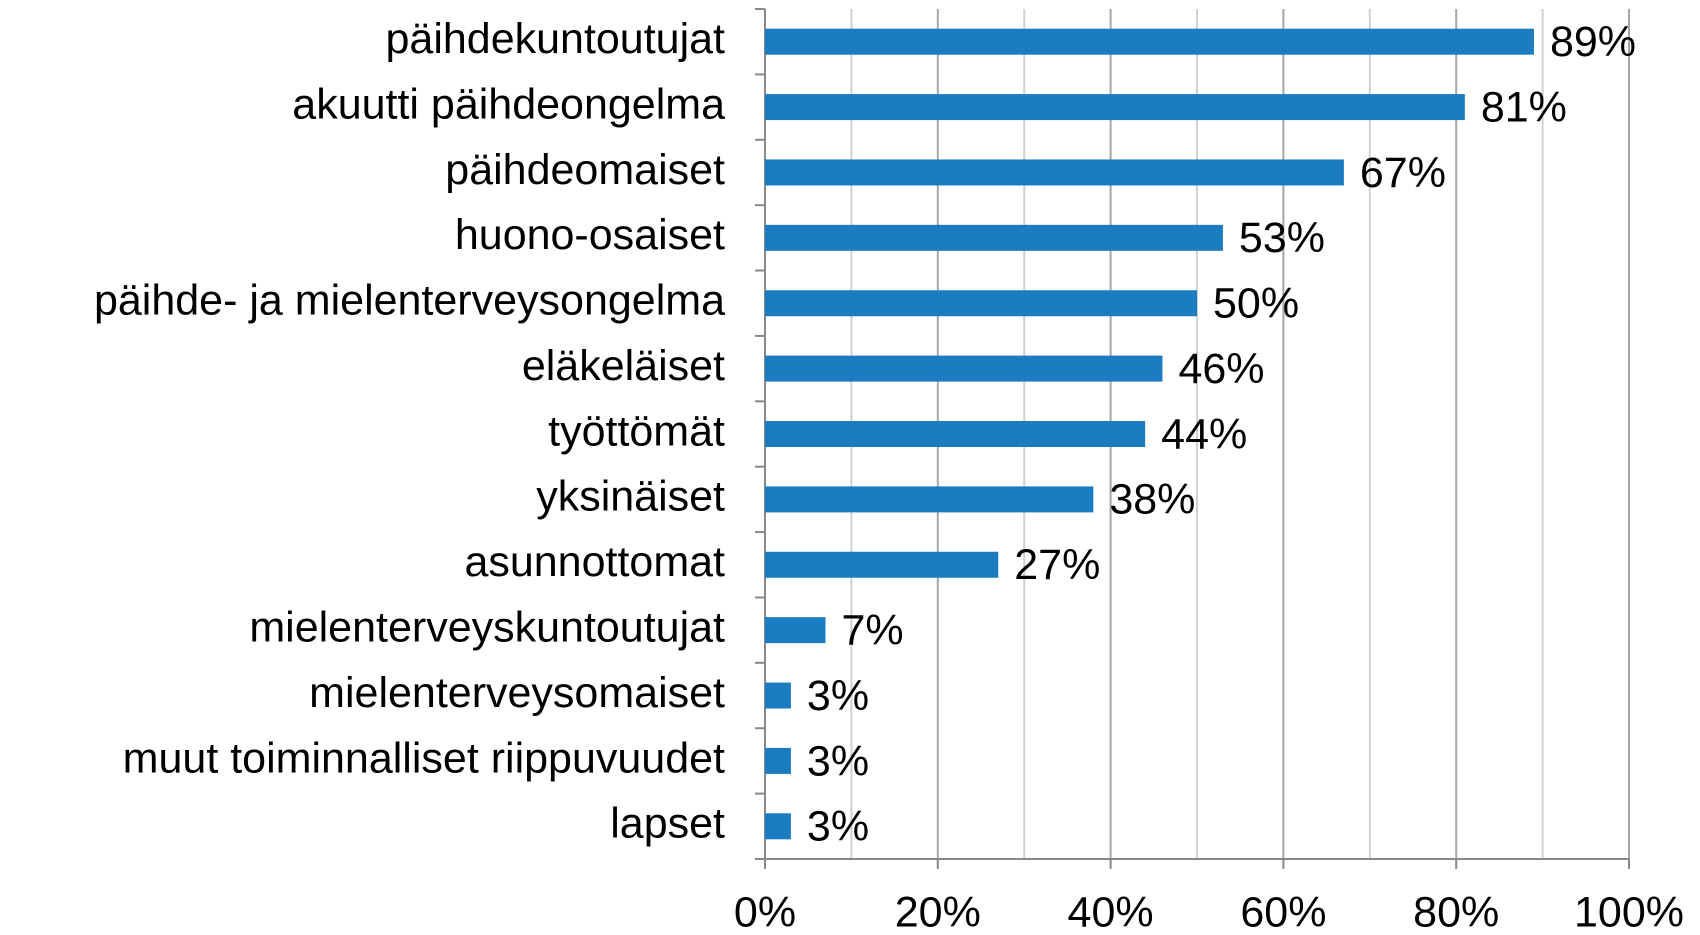 The height and width of the screenshot is (935, 1700). What do you see at coordinates (872, 631) in the screenshot?
I see `data-label: 7%` at bounding box center [872, 631].